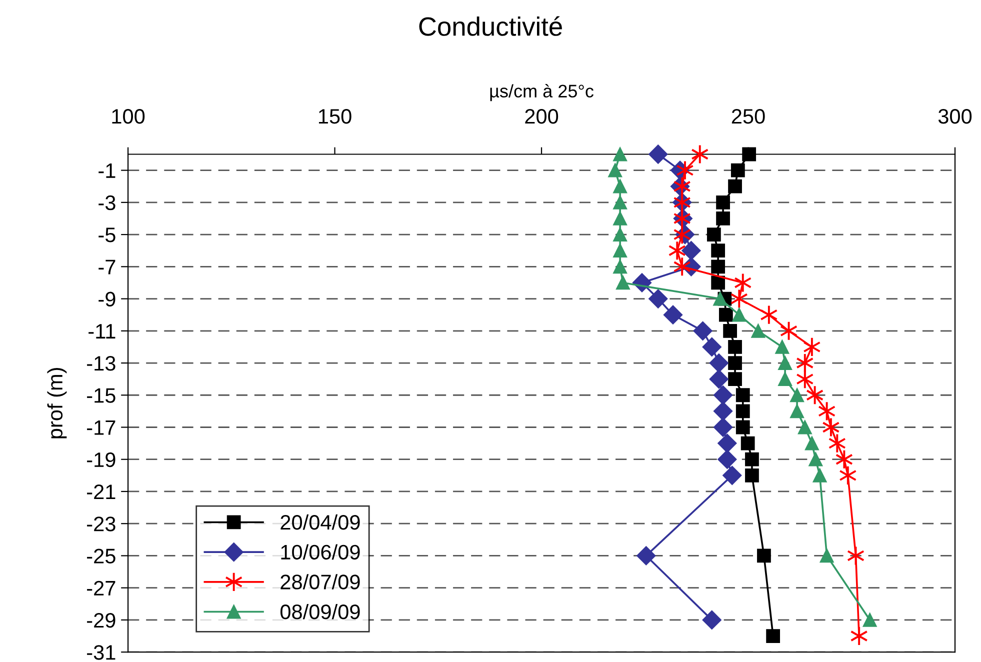 The height and width of the screenshot is (662, 981). What do you see at coordinates (101, 363) in the screenshot?
I see `y-tick-label: -13` at bounding box center [101, 363].